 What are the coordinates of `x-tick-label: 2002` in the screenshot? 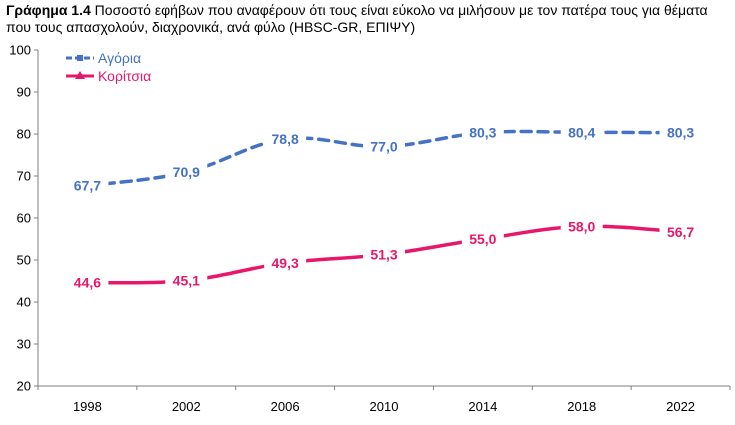 It's located at (186, 406).